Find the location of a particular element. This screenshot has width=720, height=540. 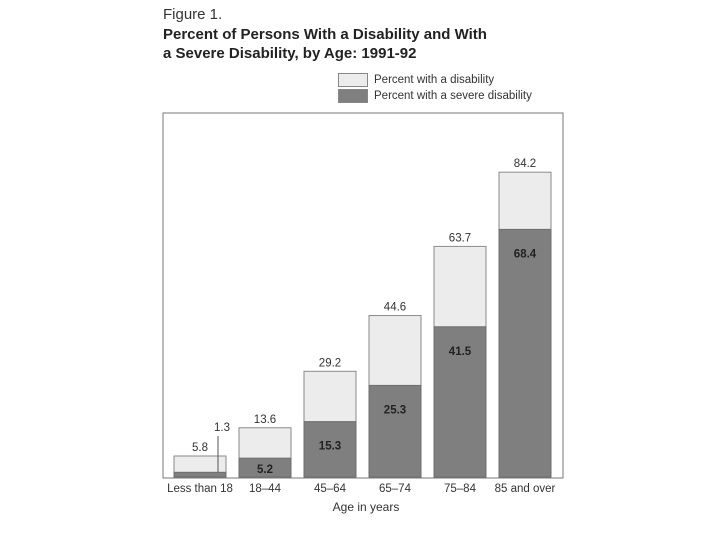

data-label-severe-1: 5.2 is located at coordinates (265, 470).